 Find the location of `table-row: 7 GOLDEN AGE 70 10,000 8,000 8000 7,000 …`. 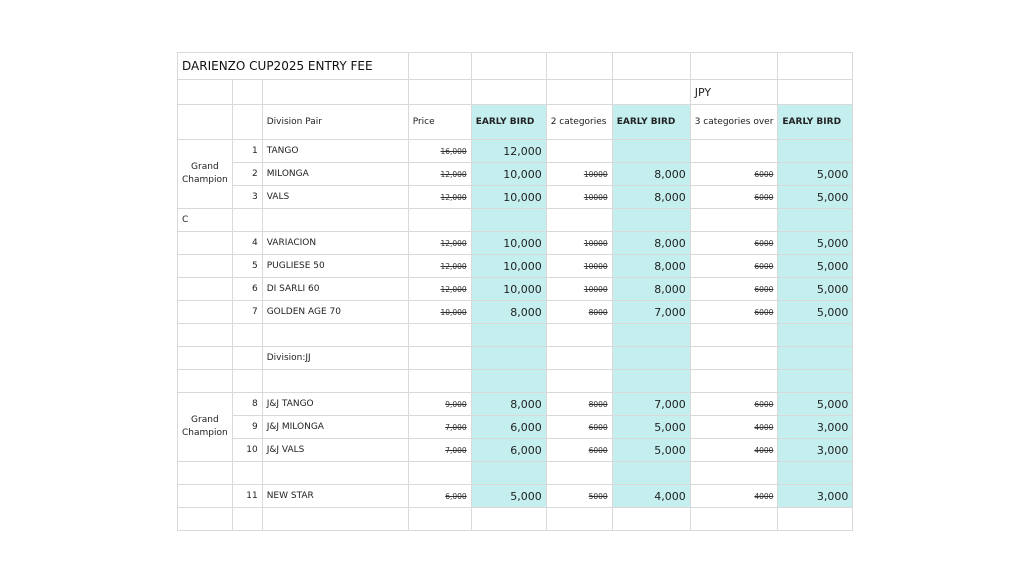

table-row: 7 GOLDEN AGE 70 10,000 8,000 8000 7,000 … is located at coordinates (515, 312).